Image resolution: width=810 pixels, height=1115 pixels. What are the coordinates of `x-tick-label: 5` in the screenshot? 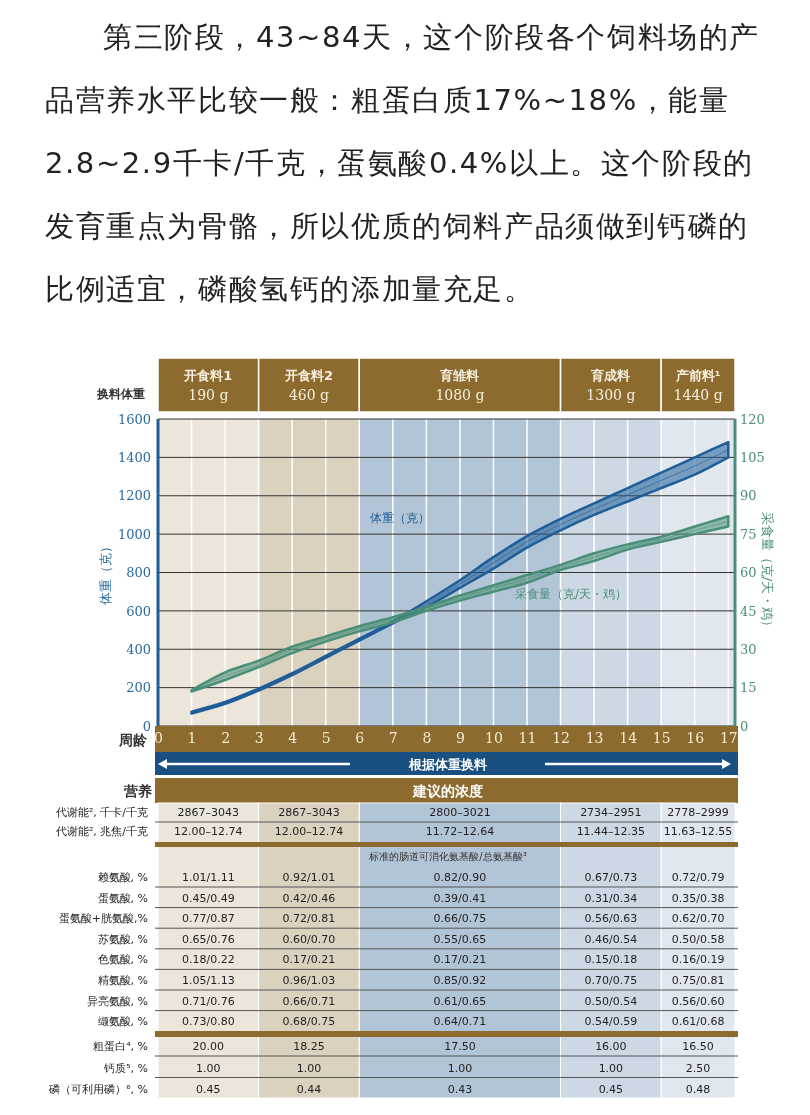 It's located at (326, 737).